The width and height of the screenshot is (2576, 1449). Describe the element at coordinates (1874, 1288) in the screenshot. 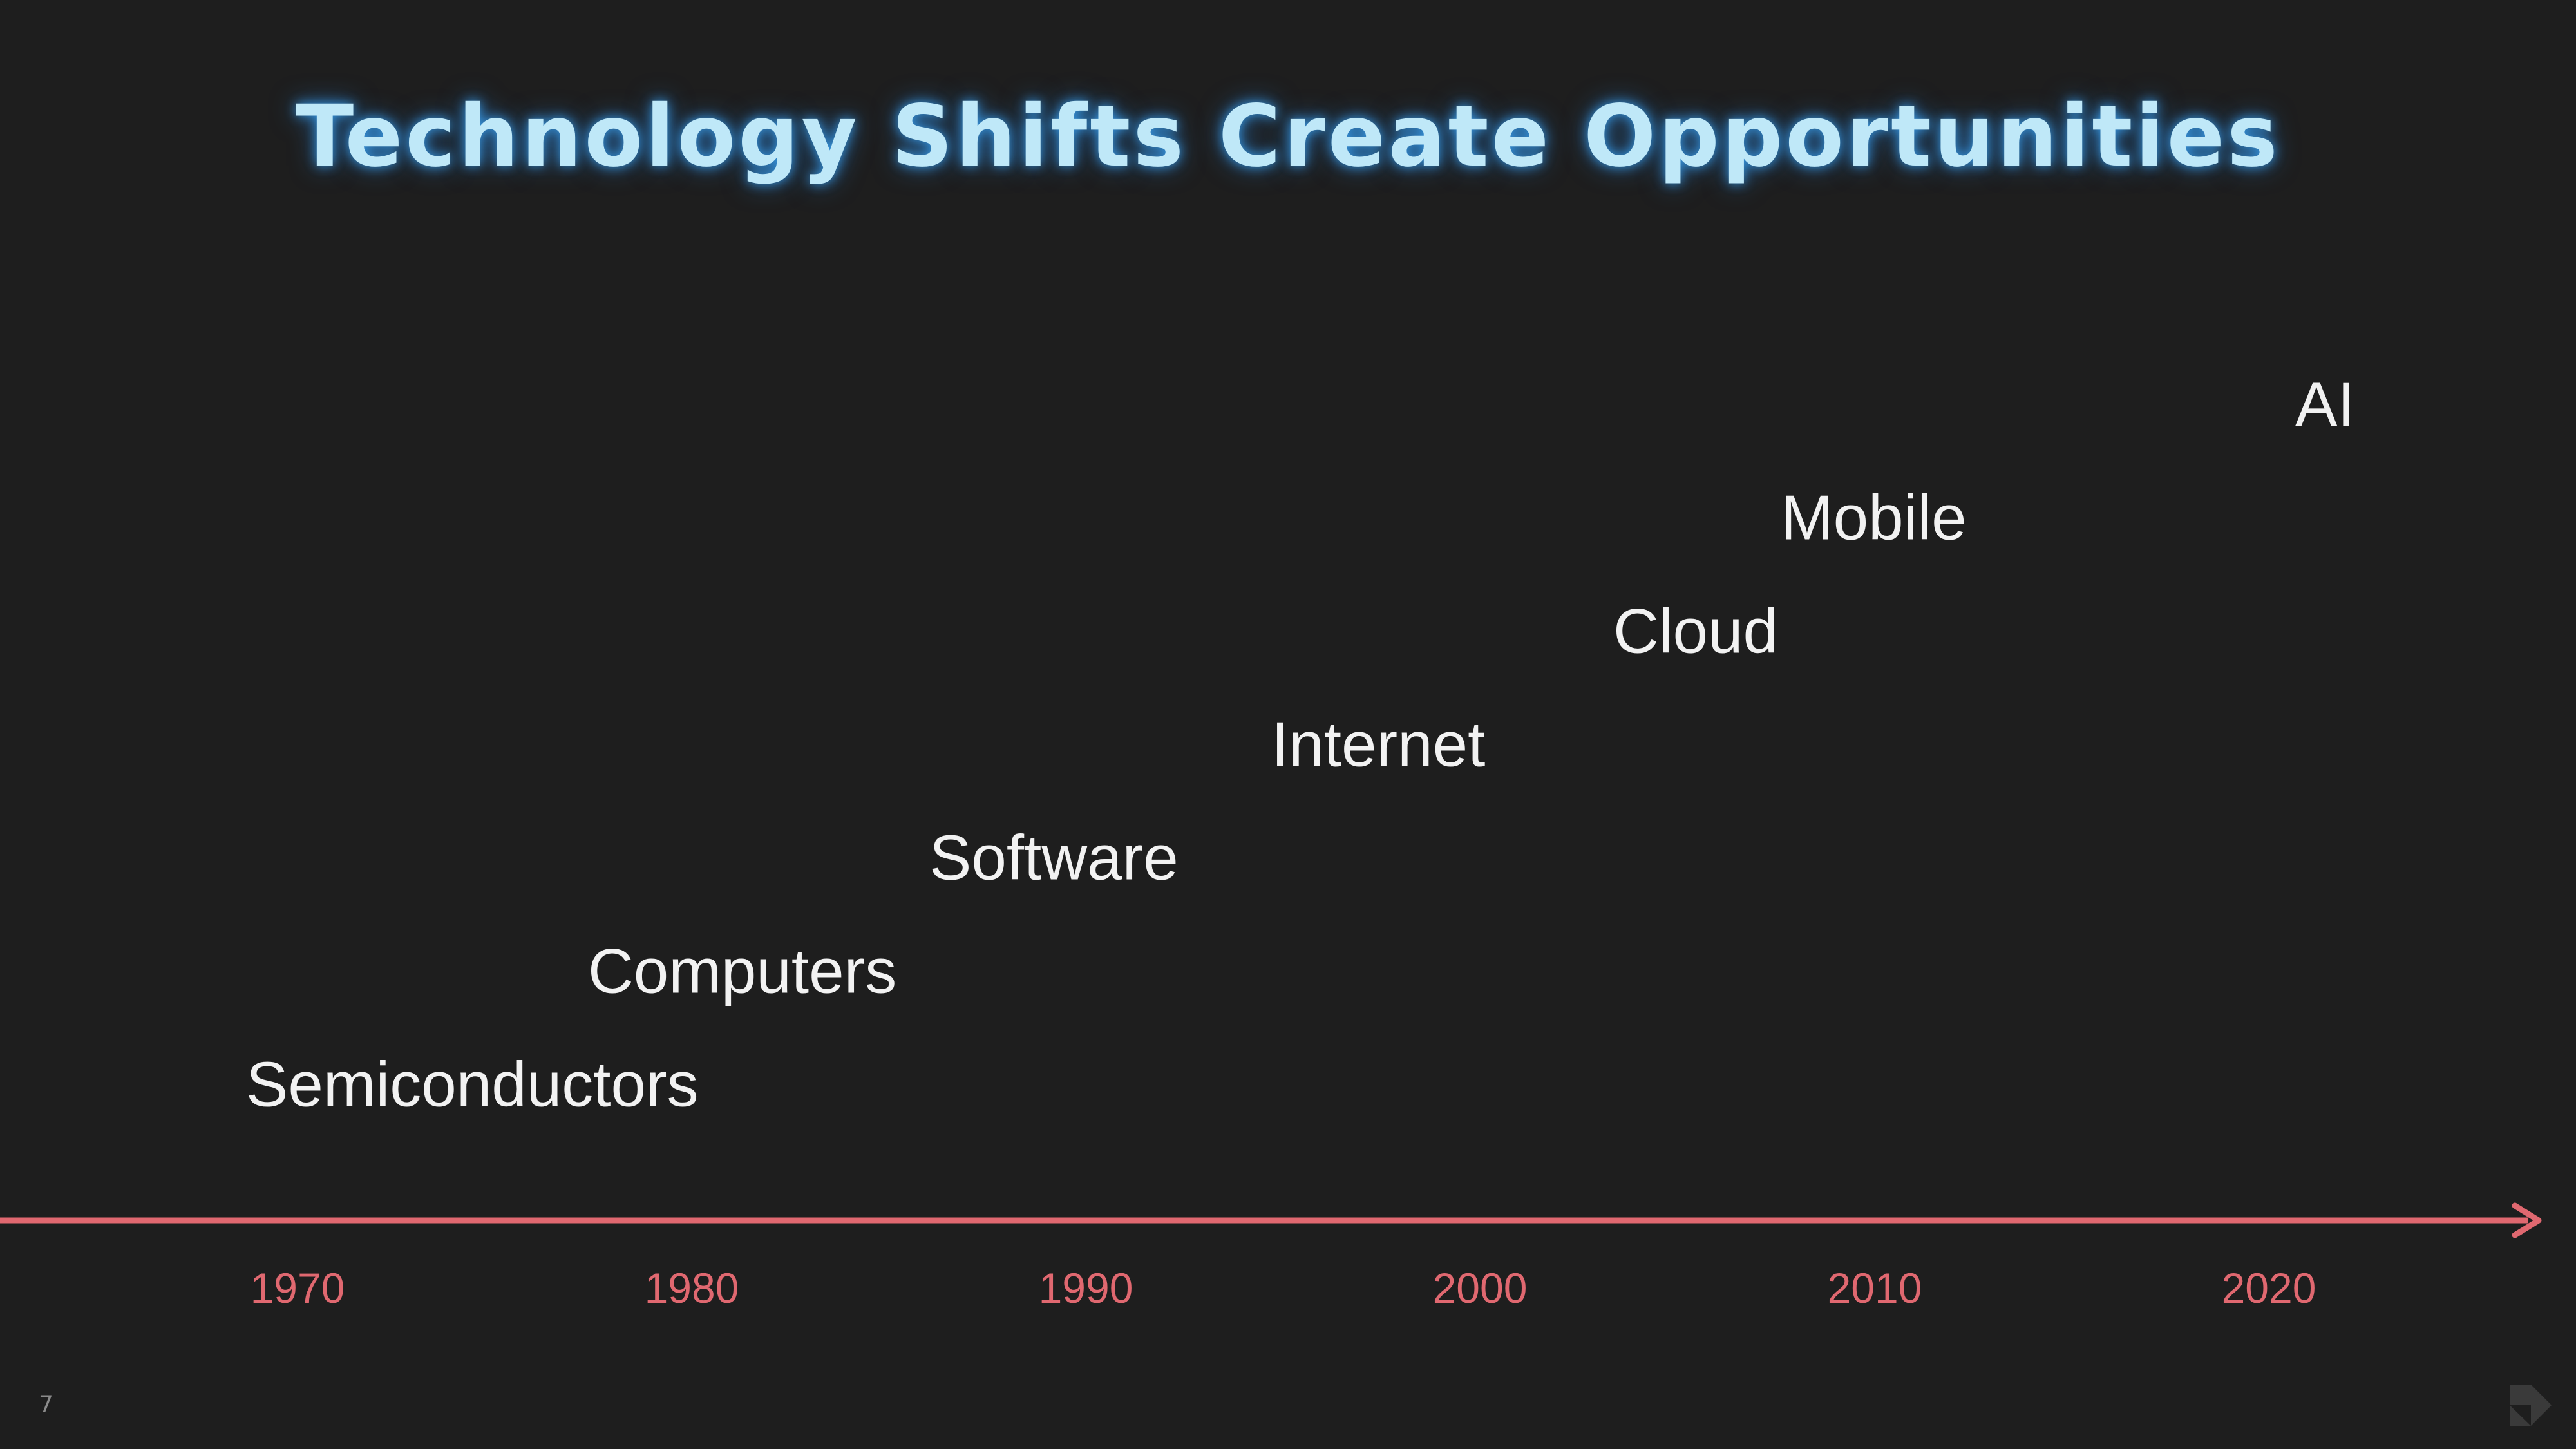

I see `year-label: 2010` at that location.